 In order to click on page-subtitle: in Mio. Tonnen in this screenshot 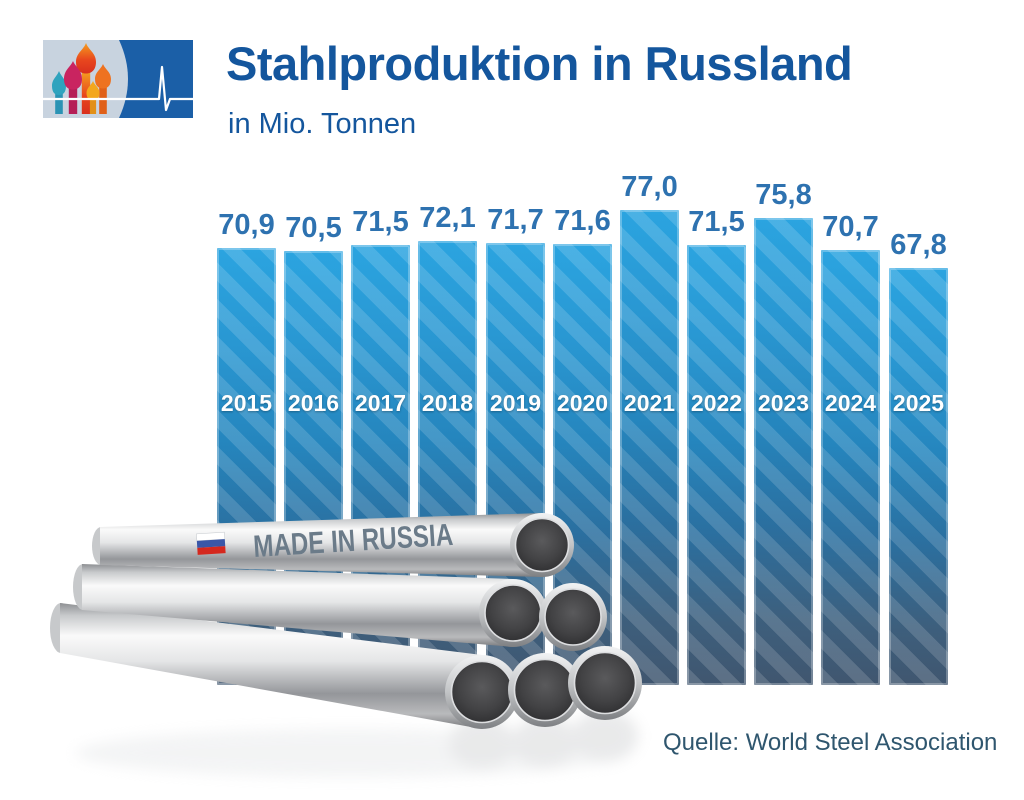, I will do `click(322, 124)`.